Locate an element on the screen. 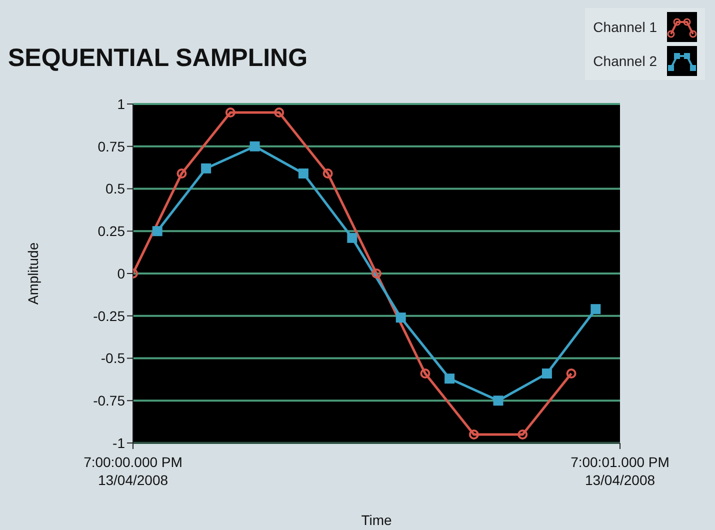 The width and height of the screenshot is (715, 530). y-tick-label: 1 is located at coordinates (121, 104).